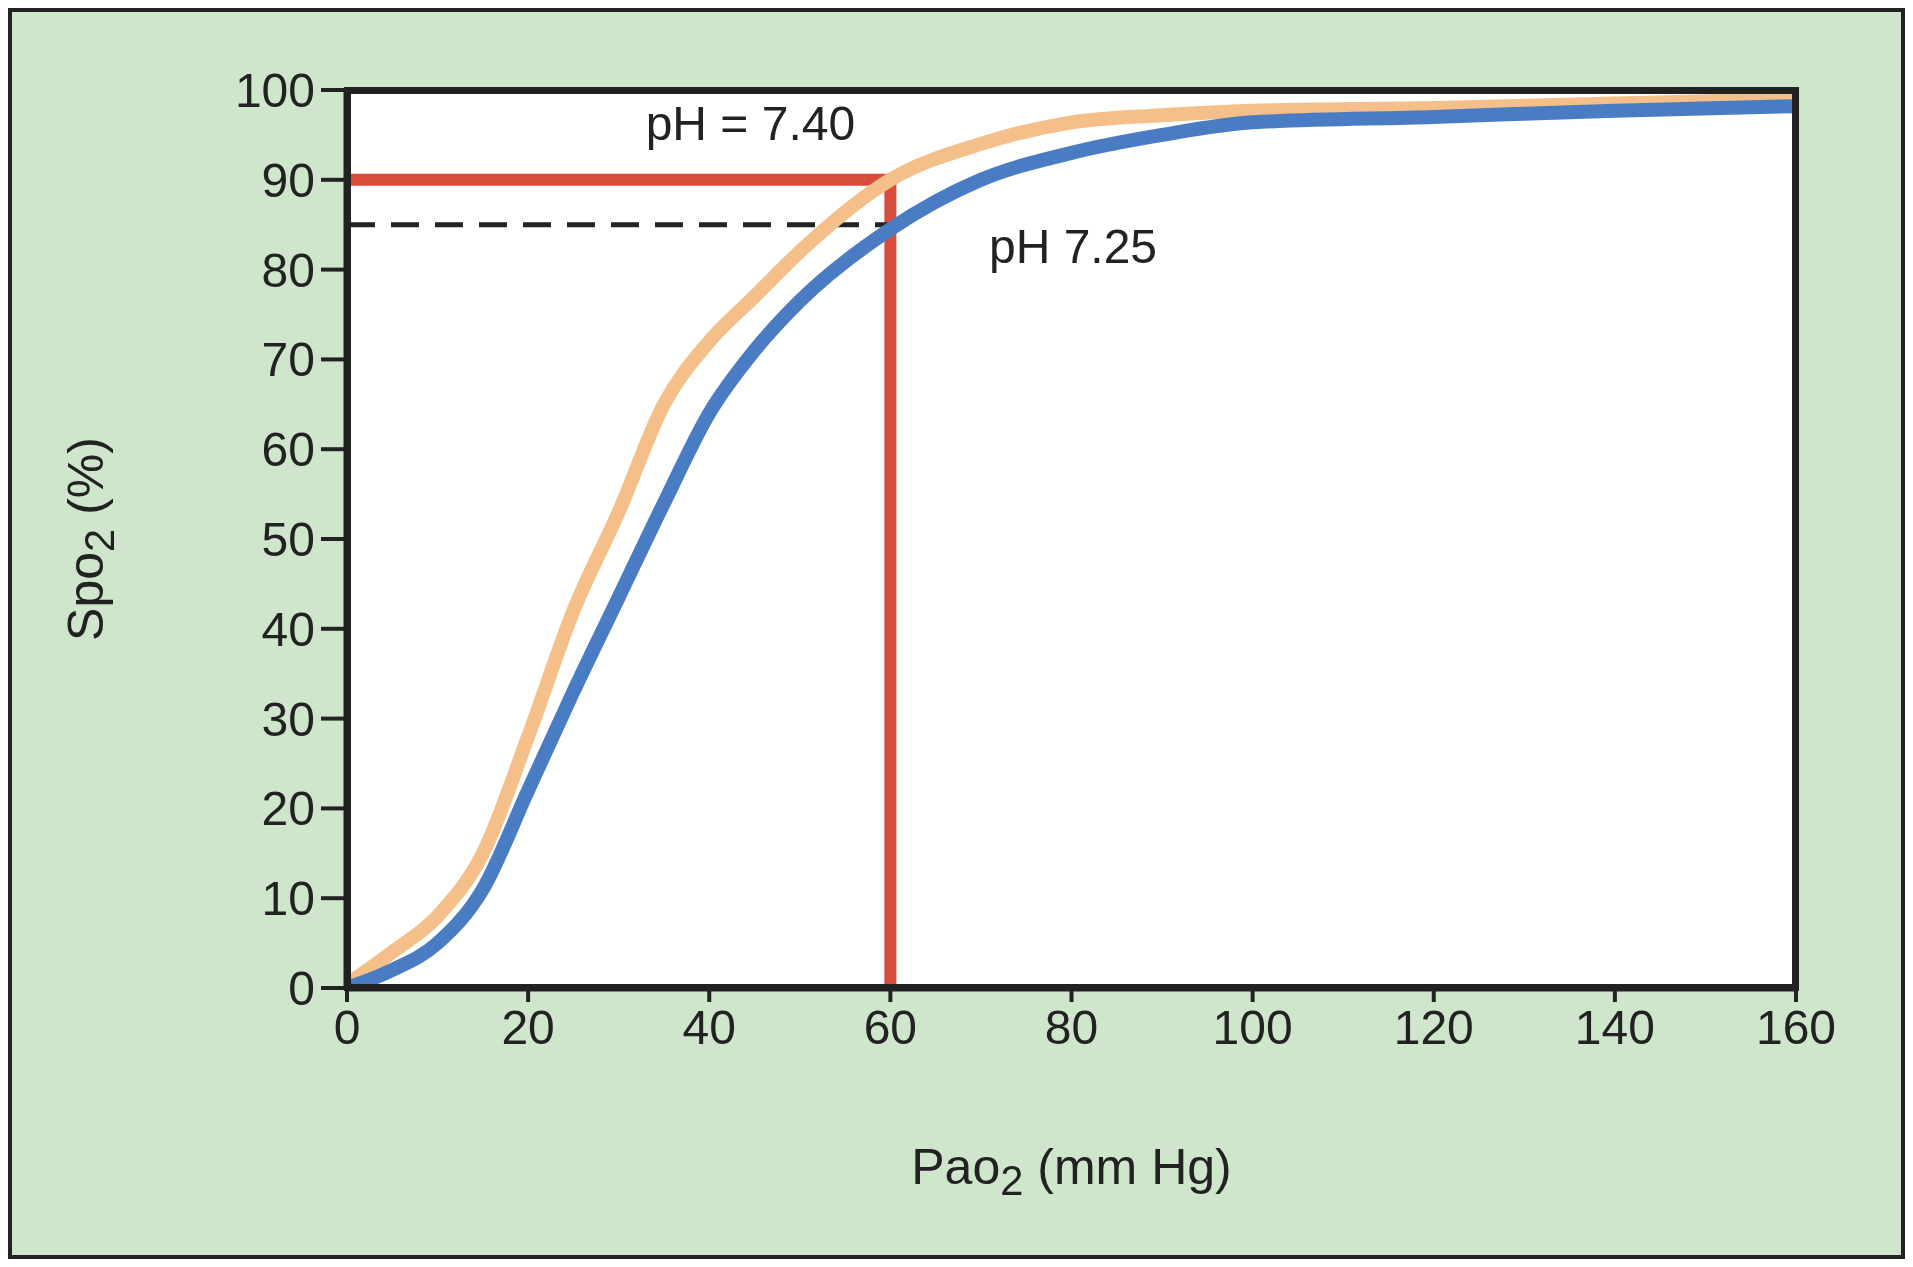  Describe the element at coordinates (288, 899) in the screenshot. I see `y-tick-label: 10` at that location.